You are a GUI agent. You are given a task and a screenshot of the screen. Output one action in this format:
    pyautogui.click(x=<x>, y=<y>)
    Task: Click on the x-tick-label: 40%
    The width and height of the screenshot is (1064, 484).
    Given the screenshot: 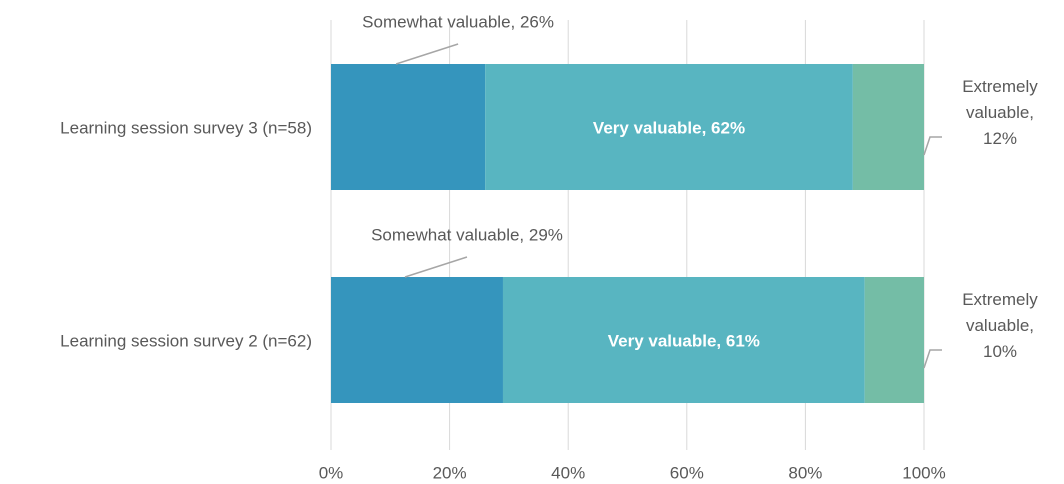 What is the action you would take?
    pyautogui.click(x=568, y=472)
    